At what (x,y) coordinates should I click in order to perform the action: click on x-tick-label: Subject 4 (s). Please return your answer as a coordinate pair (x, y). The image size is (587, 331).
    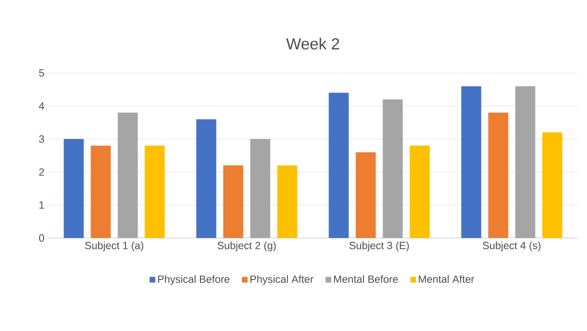
    Looking at the image, I should click on (511, 247).